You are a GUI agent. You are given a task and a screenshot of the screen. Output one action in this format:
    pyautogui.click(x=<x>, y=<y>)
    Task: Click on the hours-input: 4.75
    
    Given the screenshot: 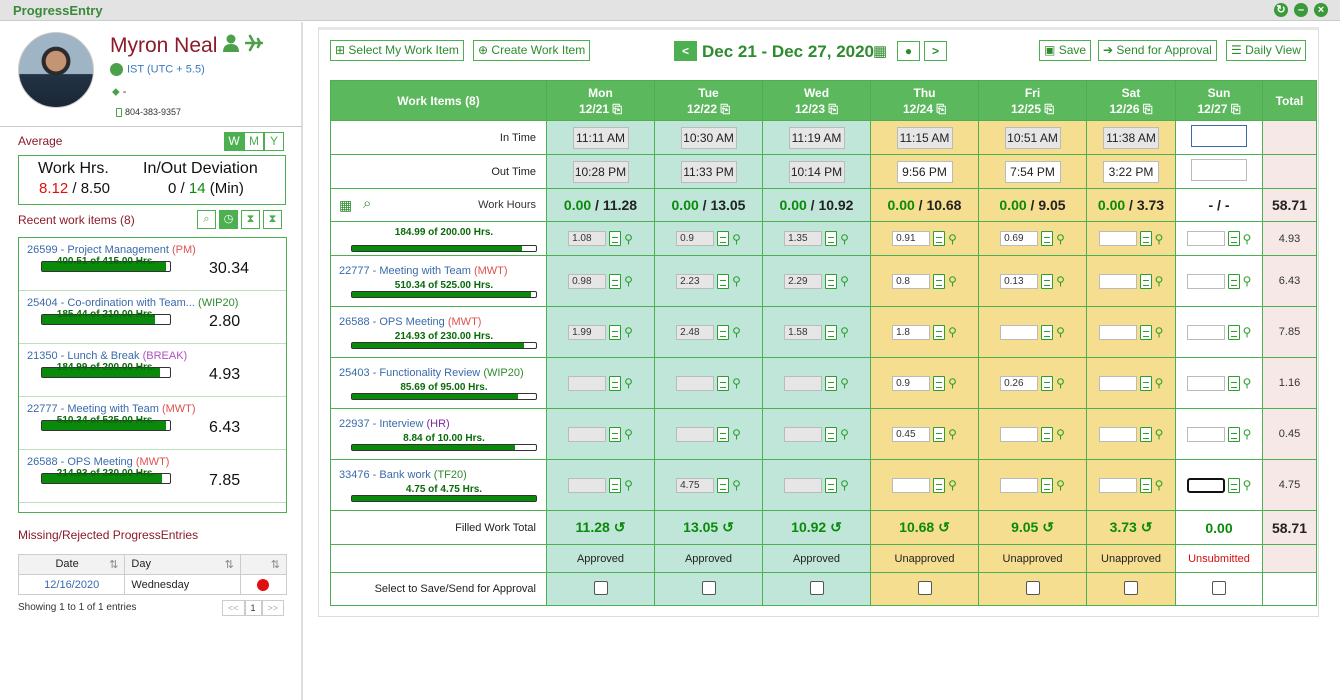 What is the action you would take?
    pyautogui.click(x=695, y=485)
    